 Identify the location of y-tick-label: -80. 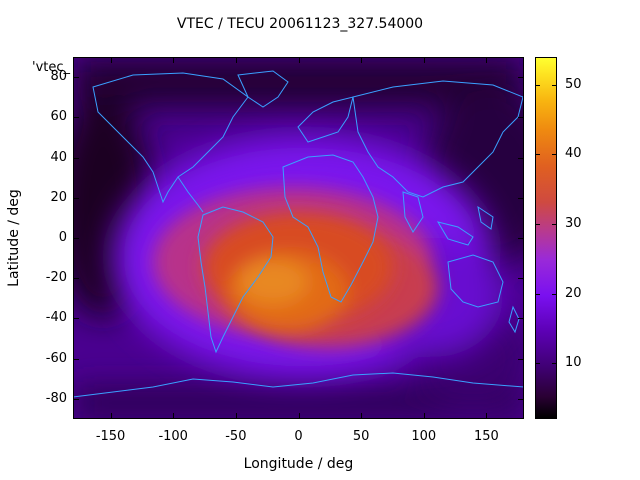
(56, 398).